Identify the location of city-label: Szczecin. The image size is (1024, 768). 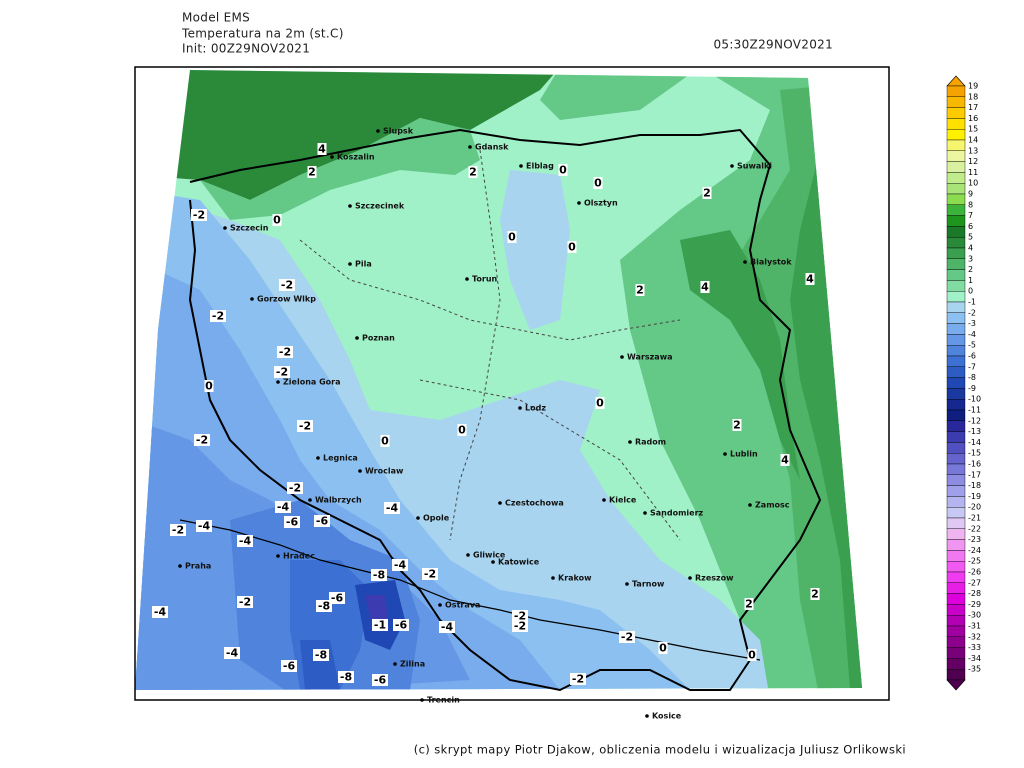
(249, 228).